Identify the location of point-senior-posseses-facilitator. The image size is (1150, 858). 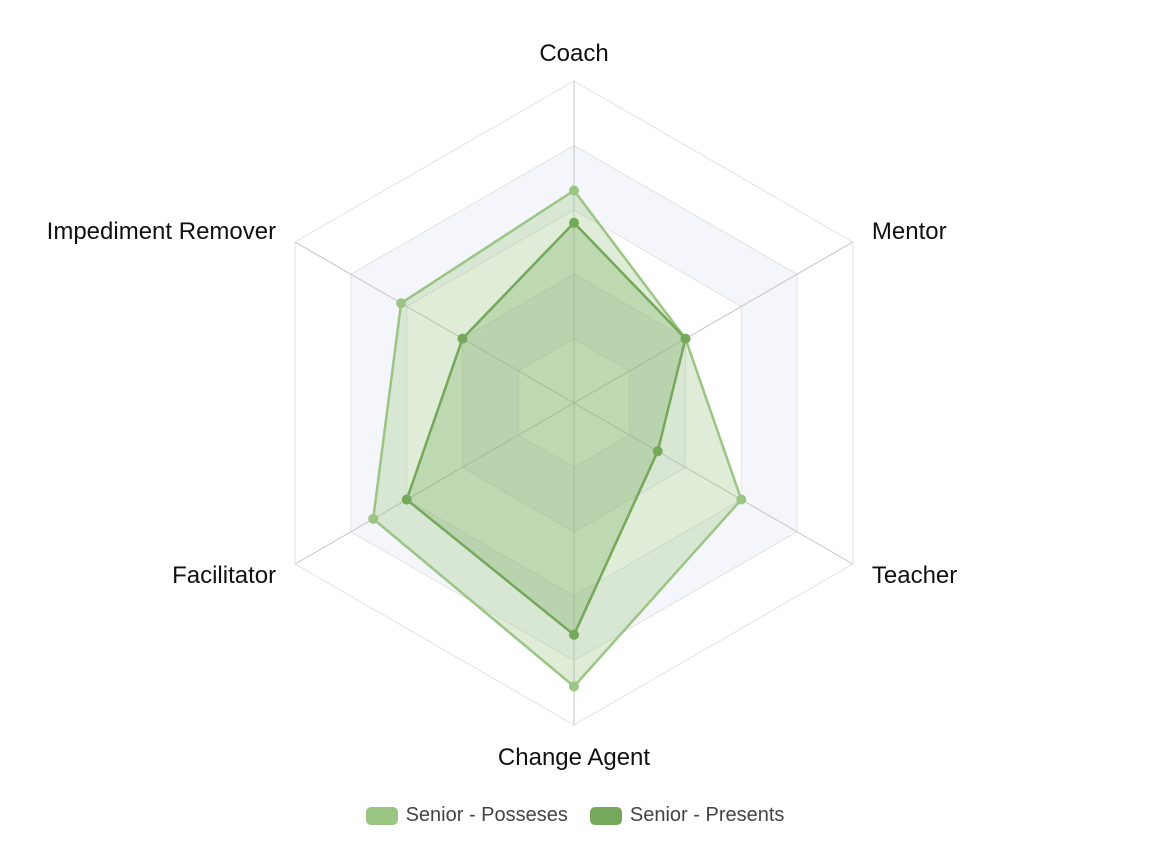
(373, 518).